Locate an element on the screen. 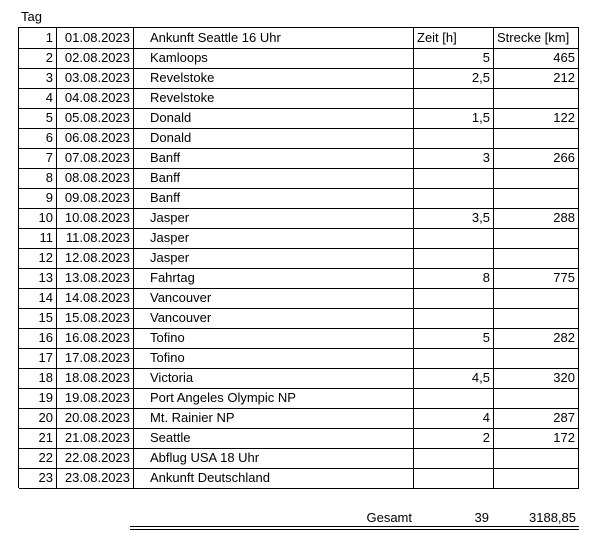 Image resolution: width=593 pixels, height=539 pixels. place: Ankunft Seattle 16 Uhr is located at coordinates (274, 38).